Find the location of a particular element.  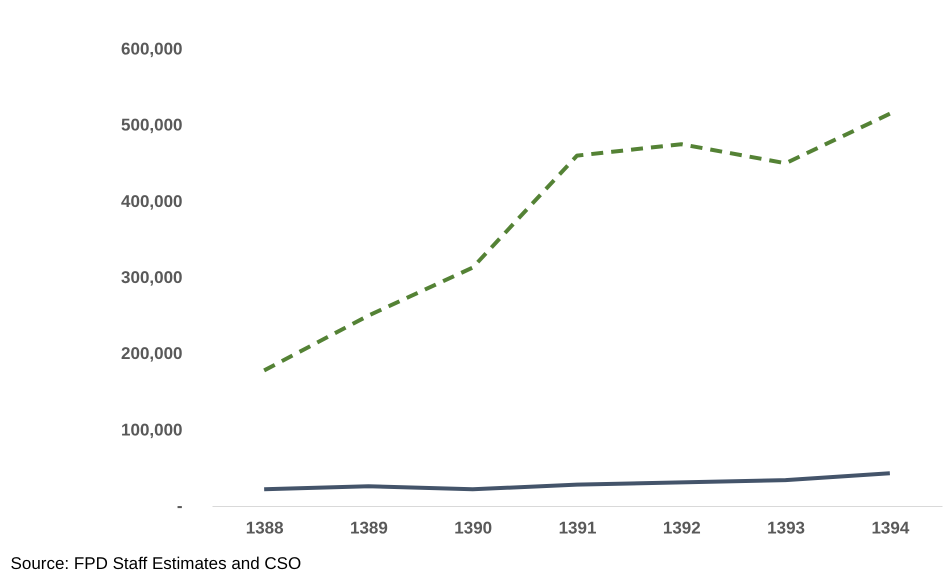

y-tick-label: 400,000 is located at coordinates (151, 201).